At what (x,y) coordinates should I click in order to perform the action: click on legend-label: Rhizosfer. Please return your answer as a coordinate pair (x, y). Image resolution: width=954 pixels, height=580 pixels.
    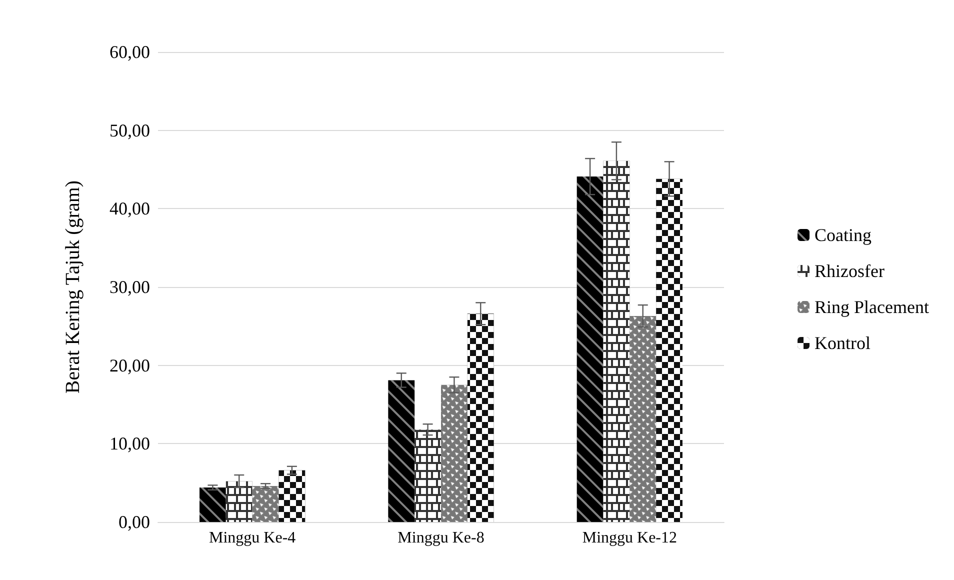
    Looking at the image, I should click on (849, 271).